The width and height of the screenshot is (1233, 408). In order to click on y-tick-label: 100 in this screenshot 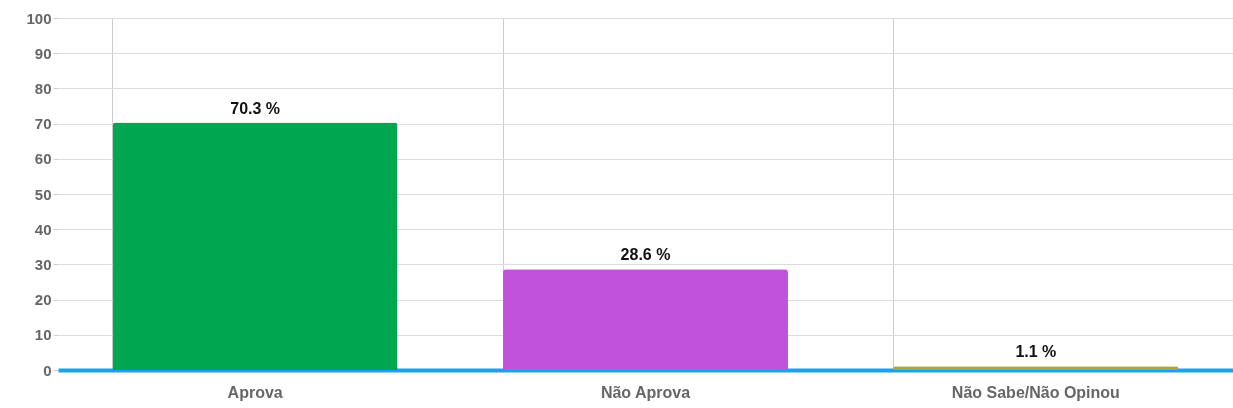, I will do `click(39, 18)`.